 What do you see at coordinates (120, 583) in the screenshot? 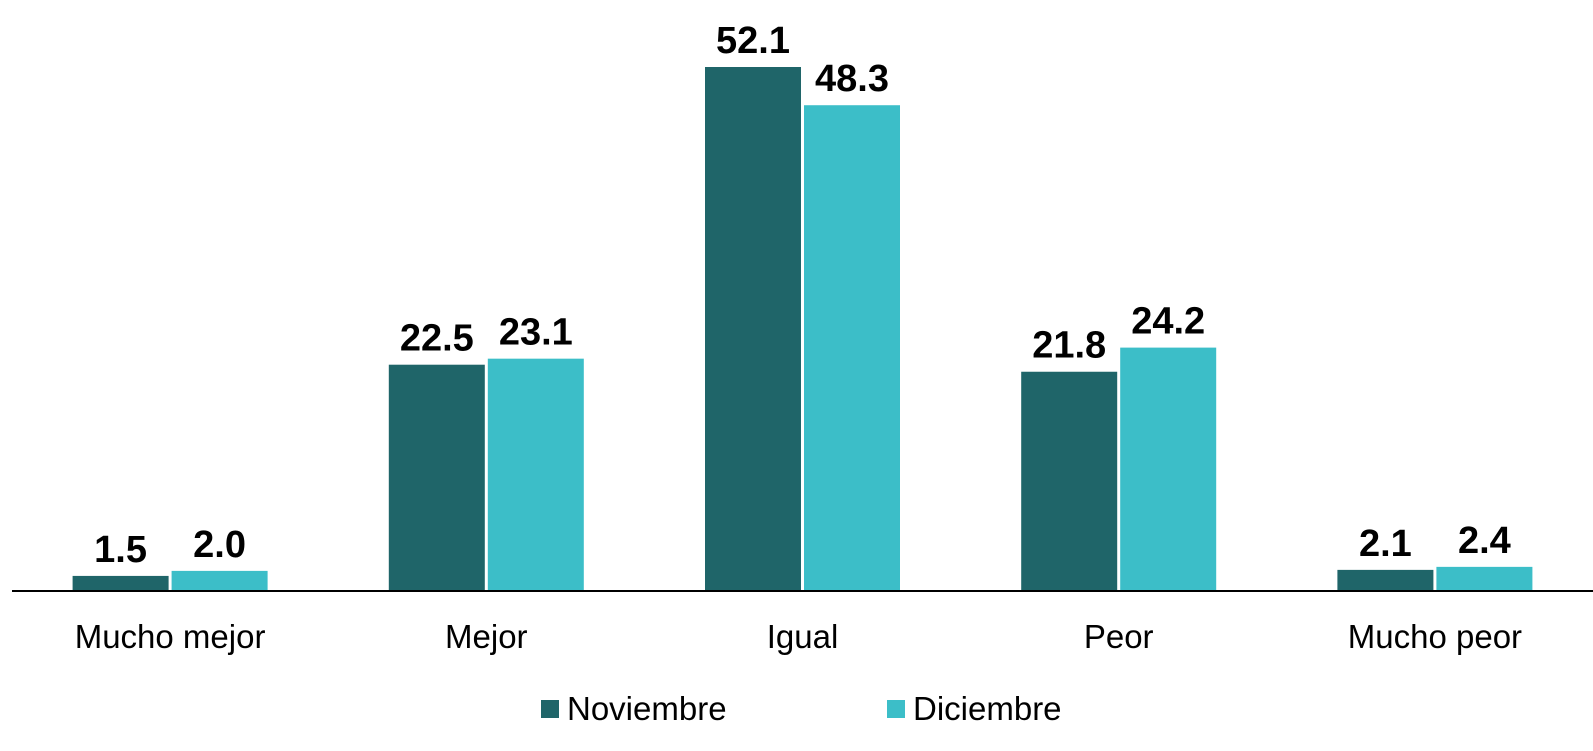
I see `bar-noviembre-mucho-mejor` at bounding box center [120, 583].